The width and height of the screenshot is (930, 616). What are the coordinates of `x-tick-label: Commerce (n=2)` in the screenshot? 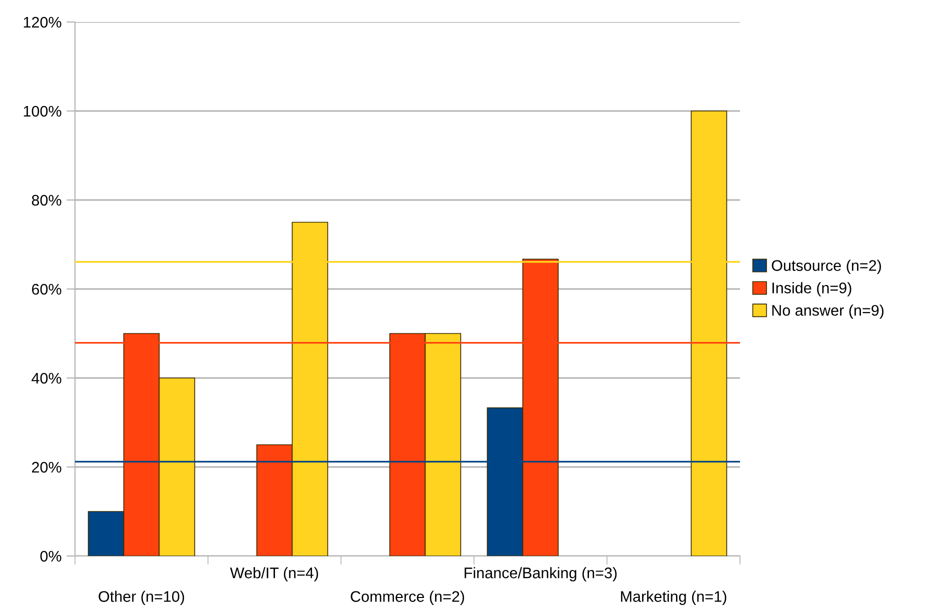 It's located at (407, 597).